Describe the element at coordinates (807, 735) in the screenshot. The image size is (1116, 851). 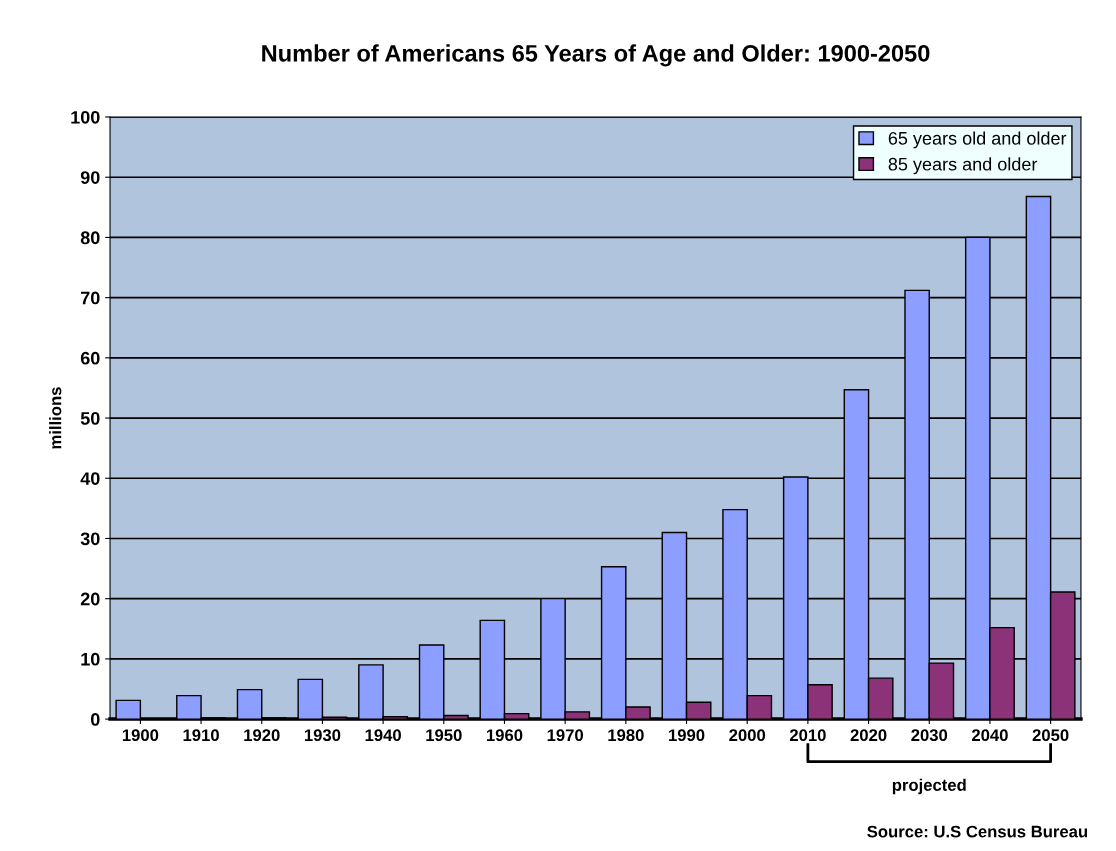
I see `x-tick-label: 2010` at that location.